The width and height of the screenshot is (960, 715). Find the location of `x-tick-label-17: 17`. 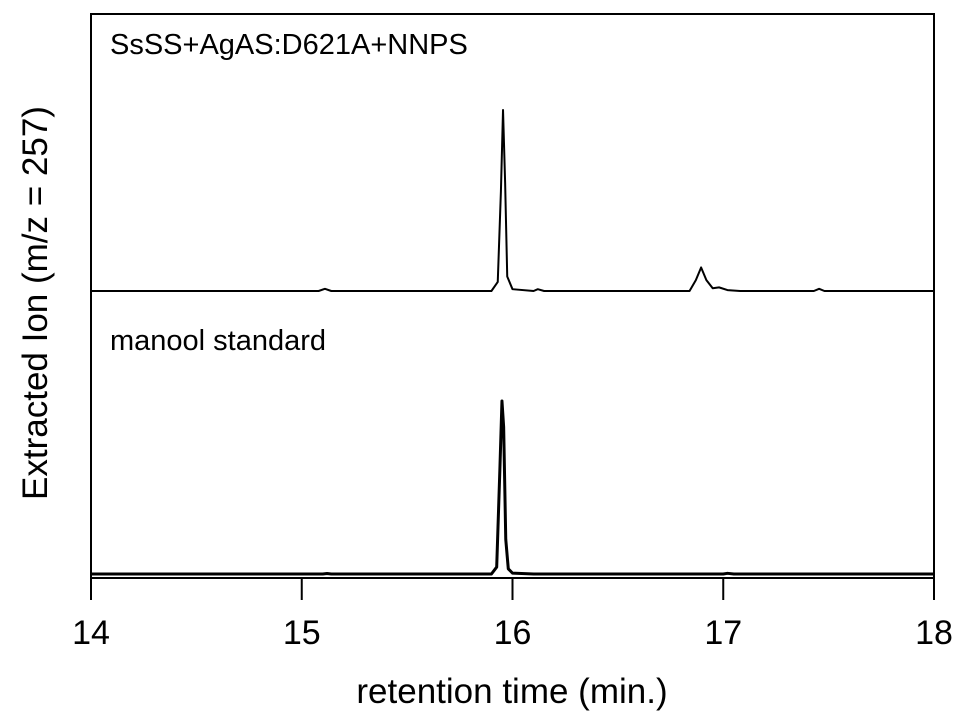

x-tick-label-17: 17 is located at coordinates (723, 633).